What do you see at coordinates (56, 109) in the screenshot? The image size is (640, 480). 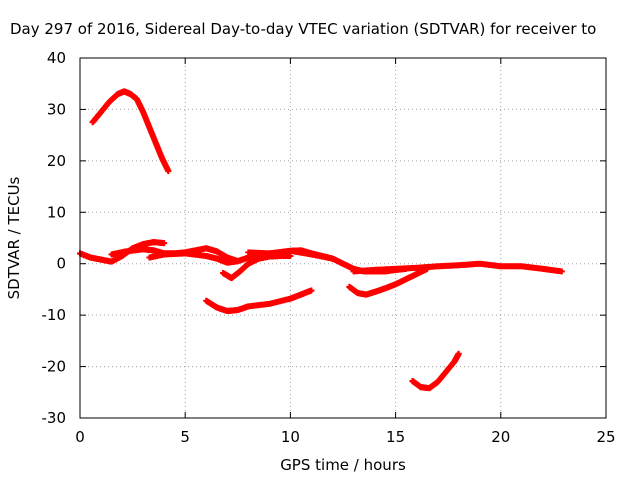 I see `y-tick-label: 30` at bounding box center [56, 109].